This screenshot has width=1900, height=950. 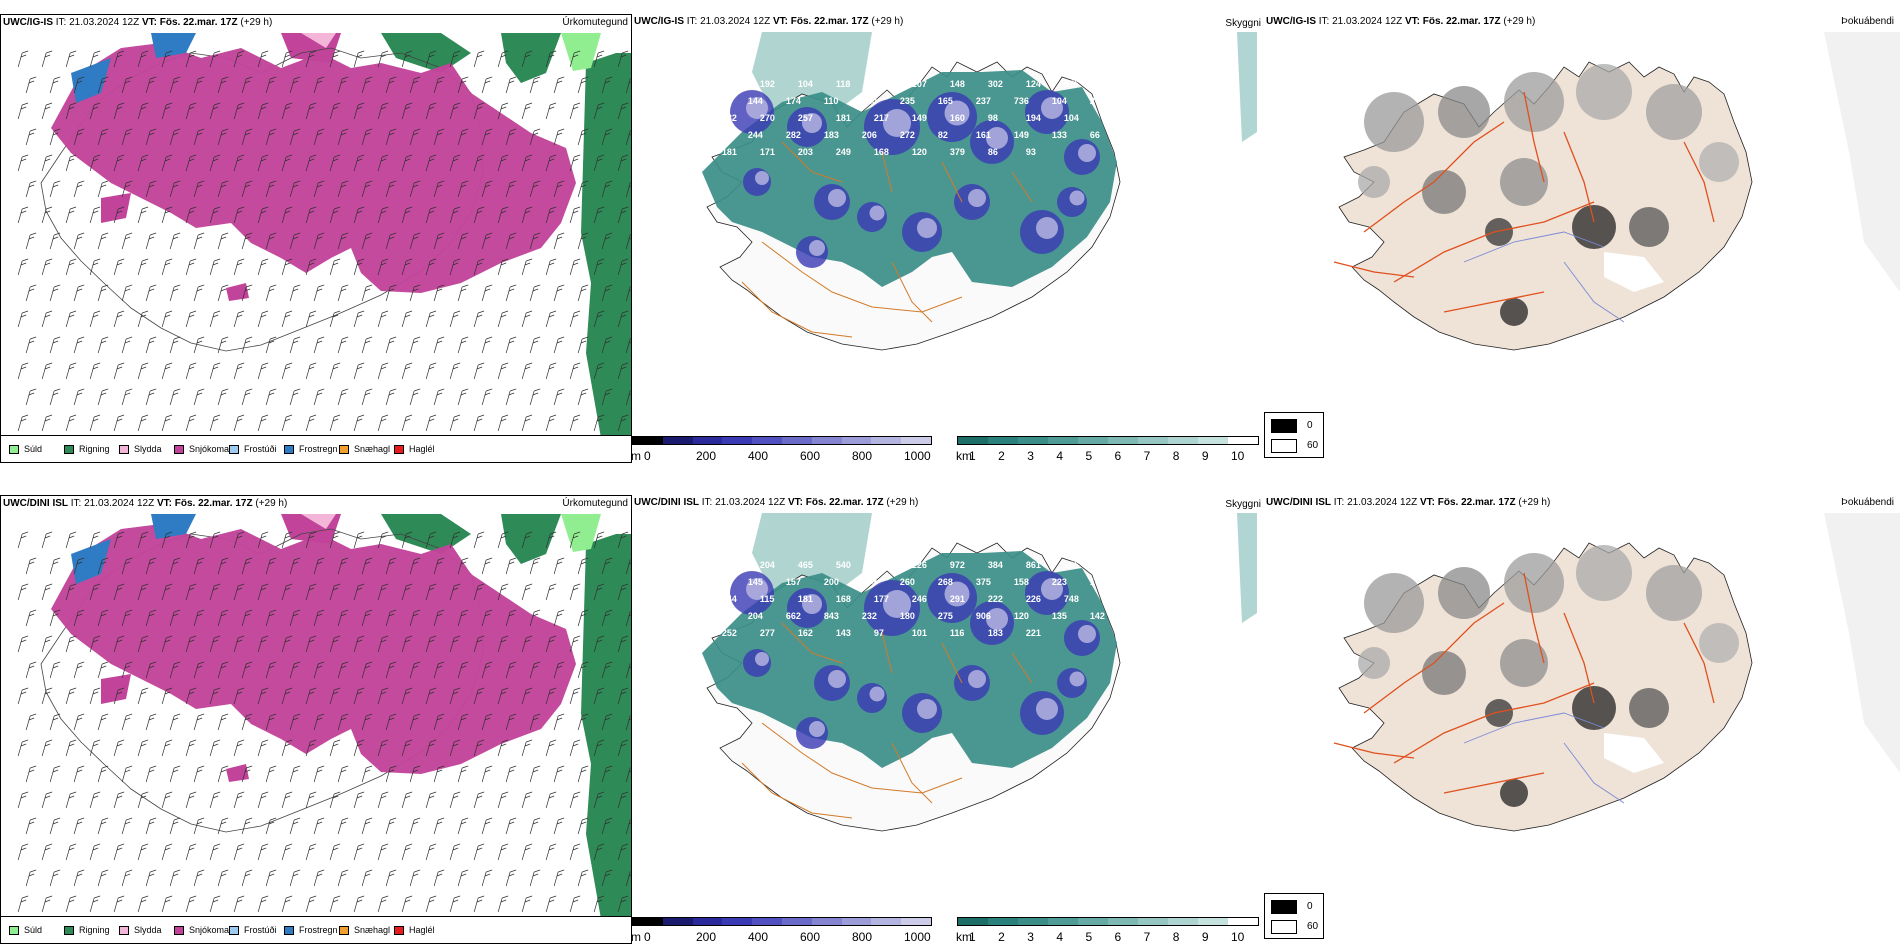 What do you see at coordinates (983, 582) in the screenshot?
I see `cloud-base-value: 375` at bounding box center [983, 582].